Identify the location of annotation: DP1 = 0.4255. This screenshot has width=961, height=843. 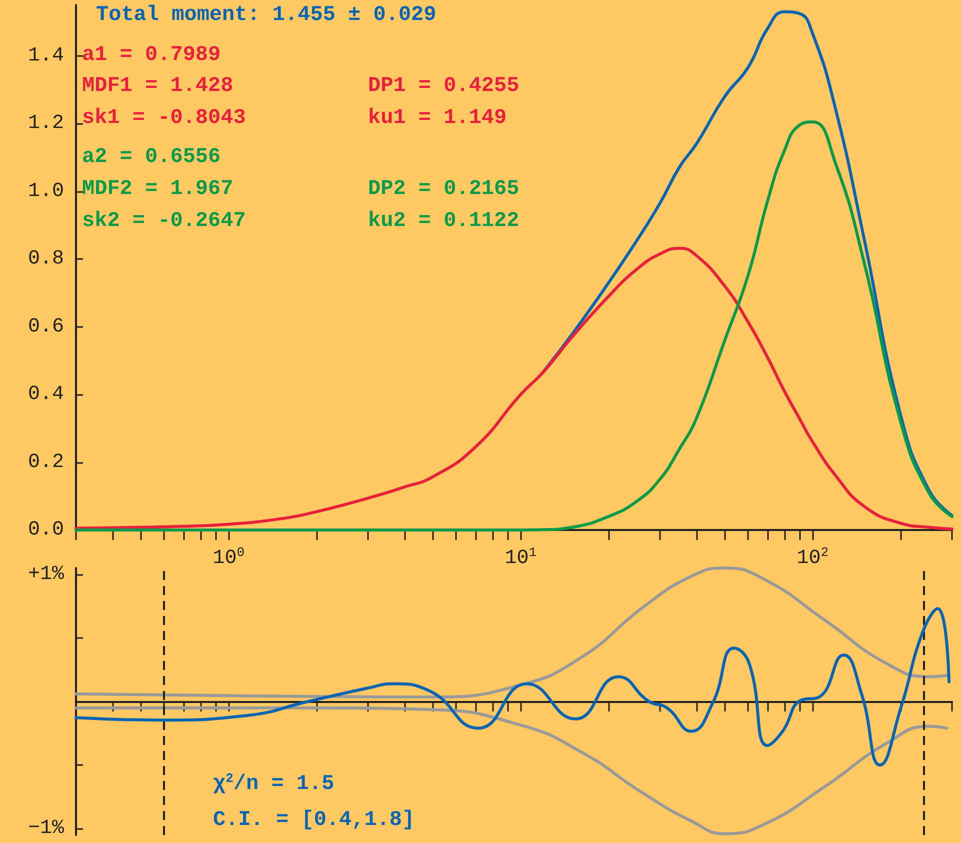
(444, 86).